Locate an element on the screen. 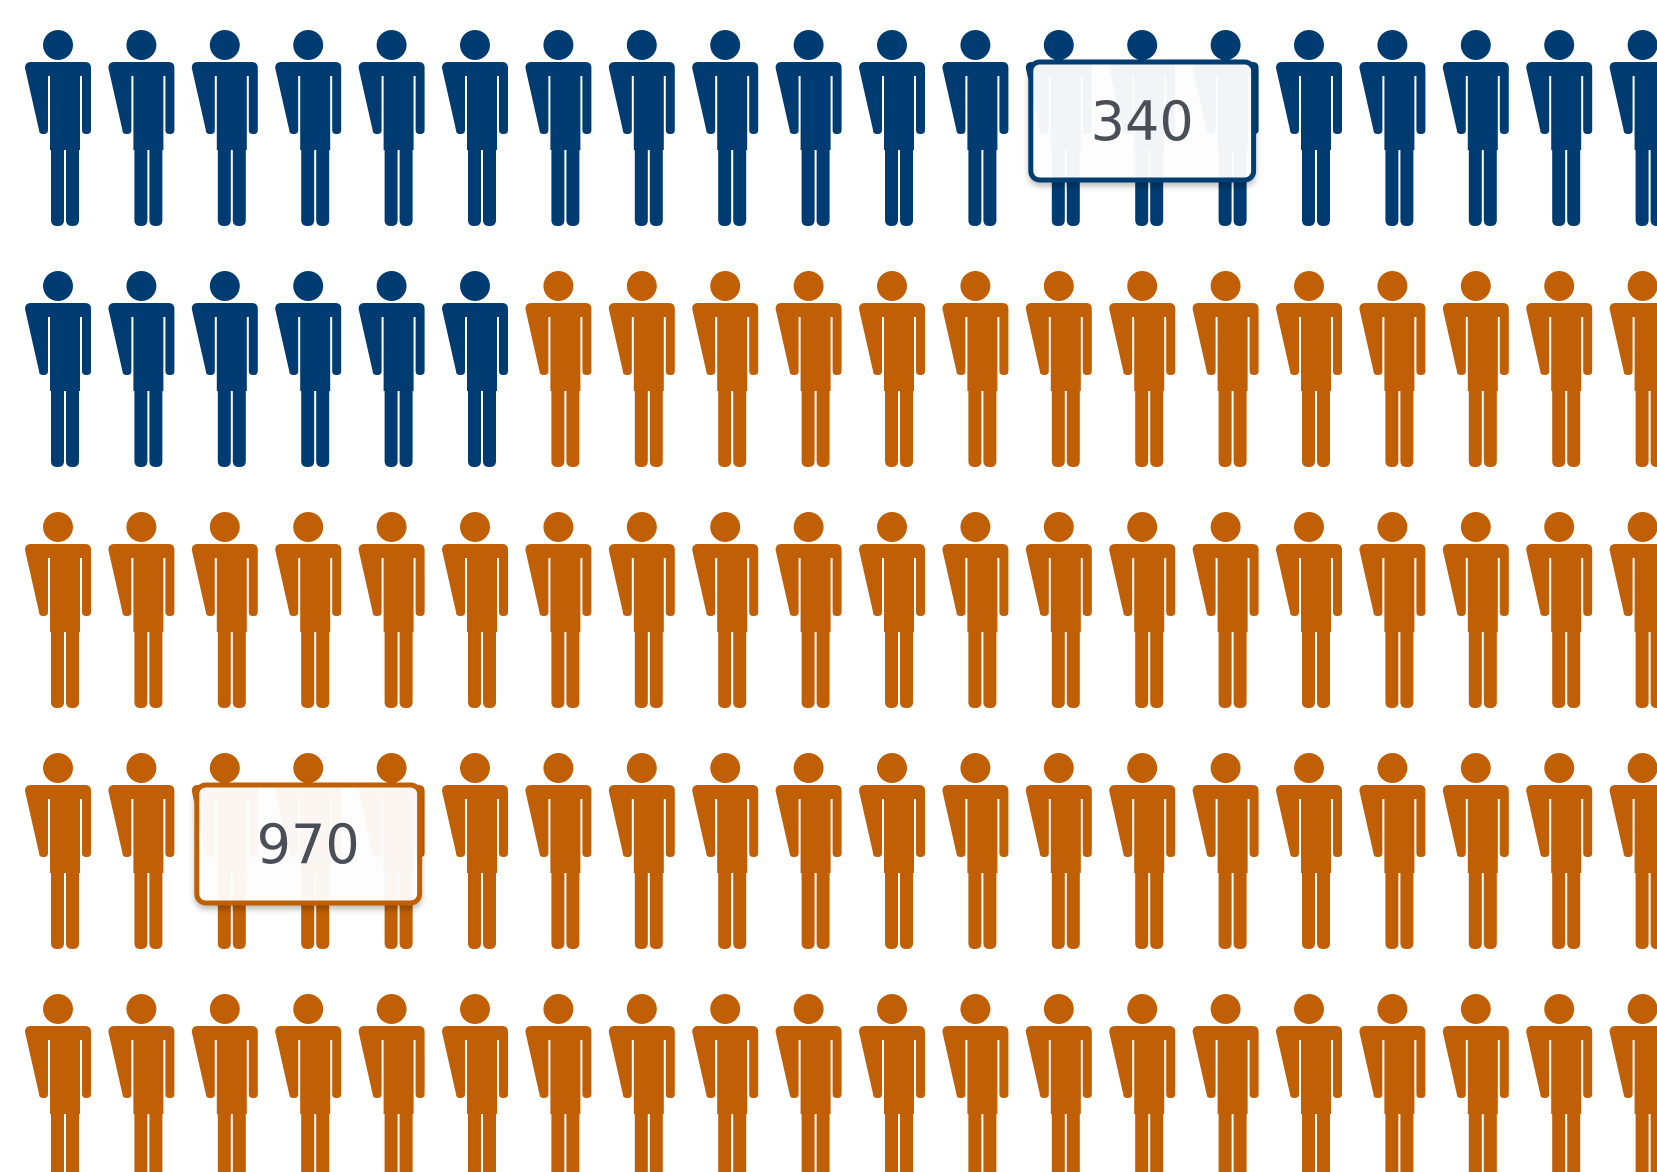  callout-label: 970 is located at coordinates (308, 844).